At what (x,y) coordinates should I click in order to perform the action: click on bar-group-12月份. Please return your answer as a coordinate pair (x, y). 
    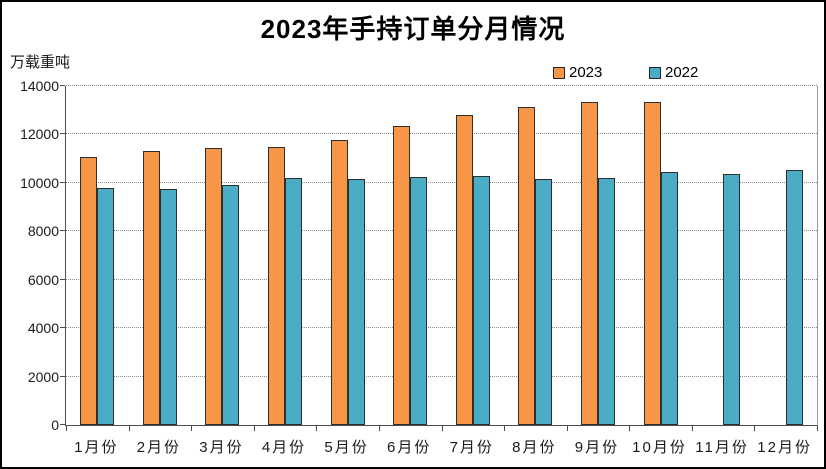
    Looking at the image, I should click on (785, 255).